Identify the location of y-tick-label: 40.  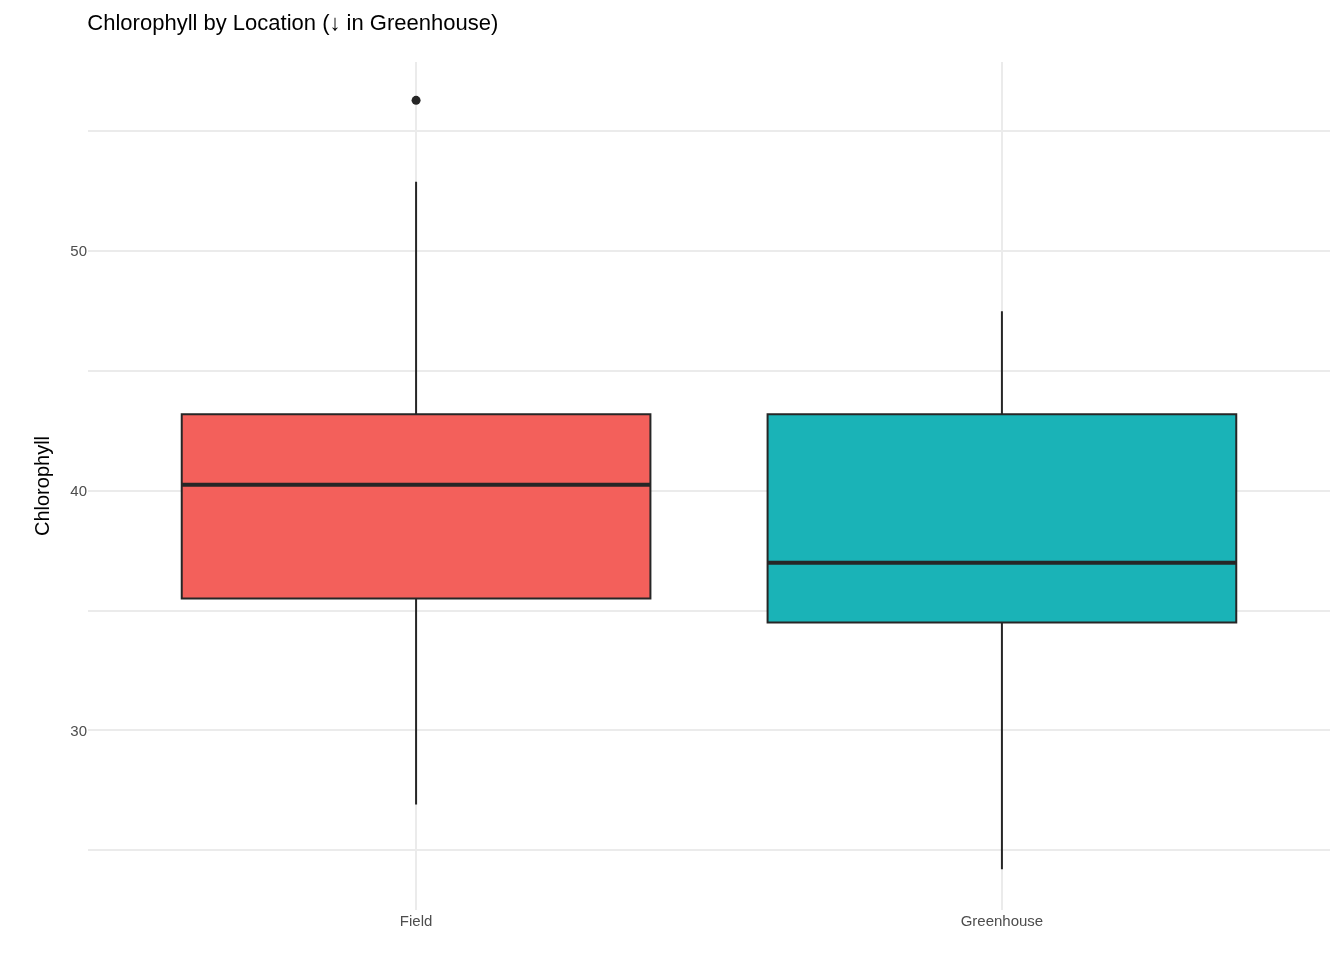
(78, 491).